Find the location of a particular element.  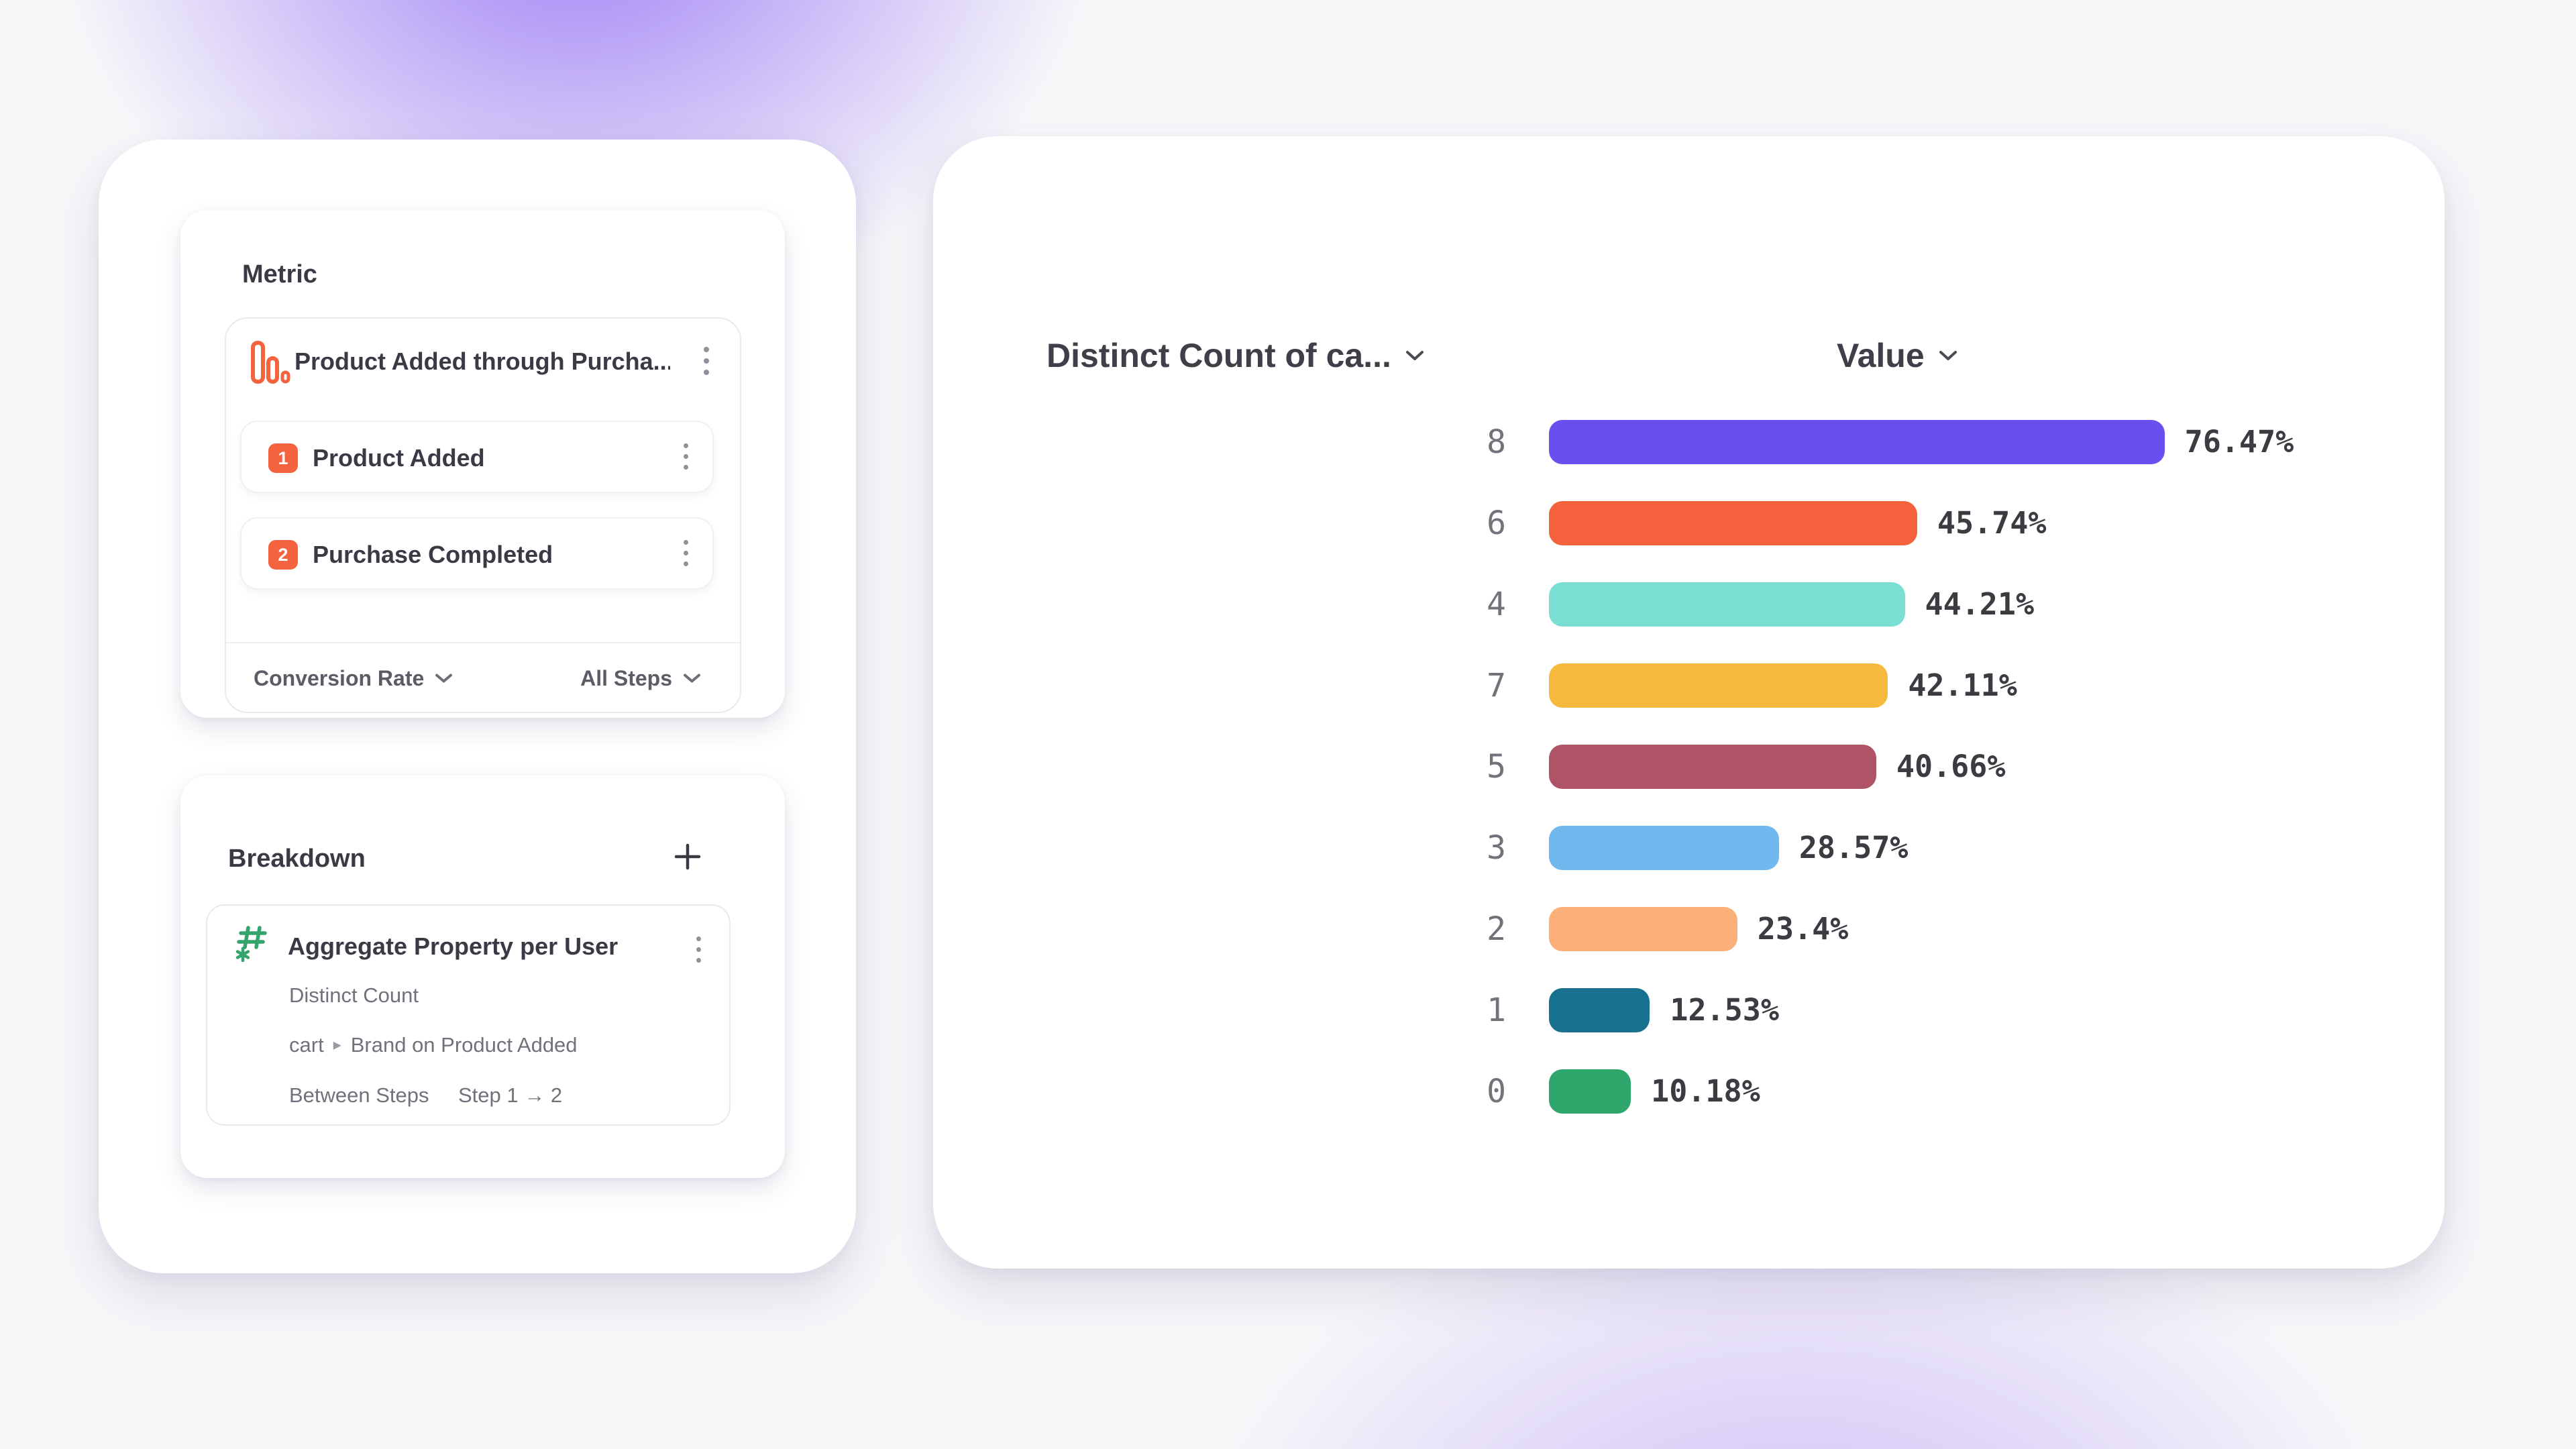

value-column-label: Value is located at coordinates (1881, 355).